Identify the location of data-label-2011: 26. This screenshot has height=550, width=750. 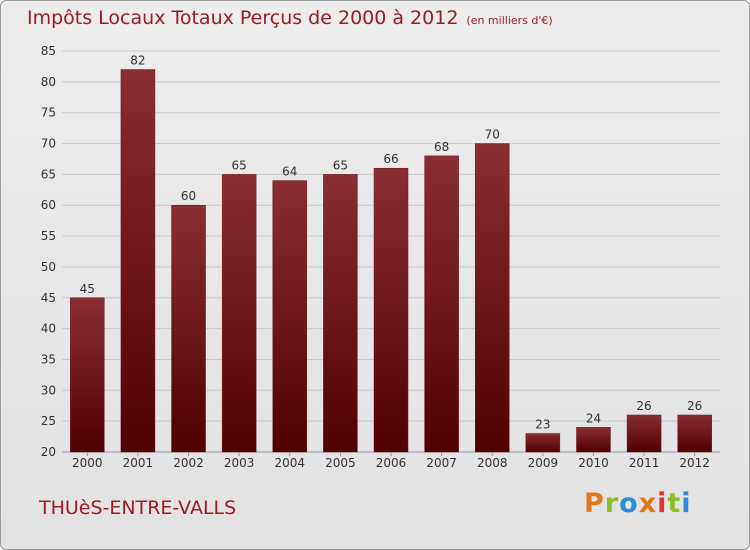
(643, 406).